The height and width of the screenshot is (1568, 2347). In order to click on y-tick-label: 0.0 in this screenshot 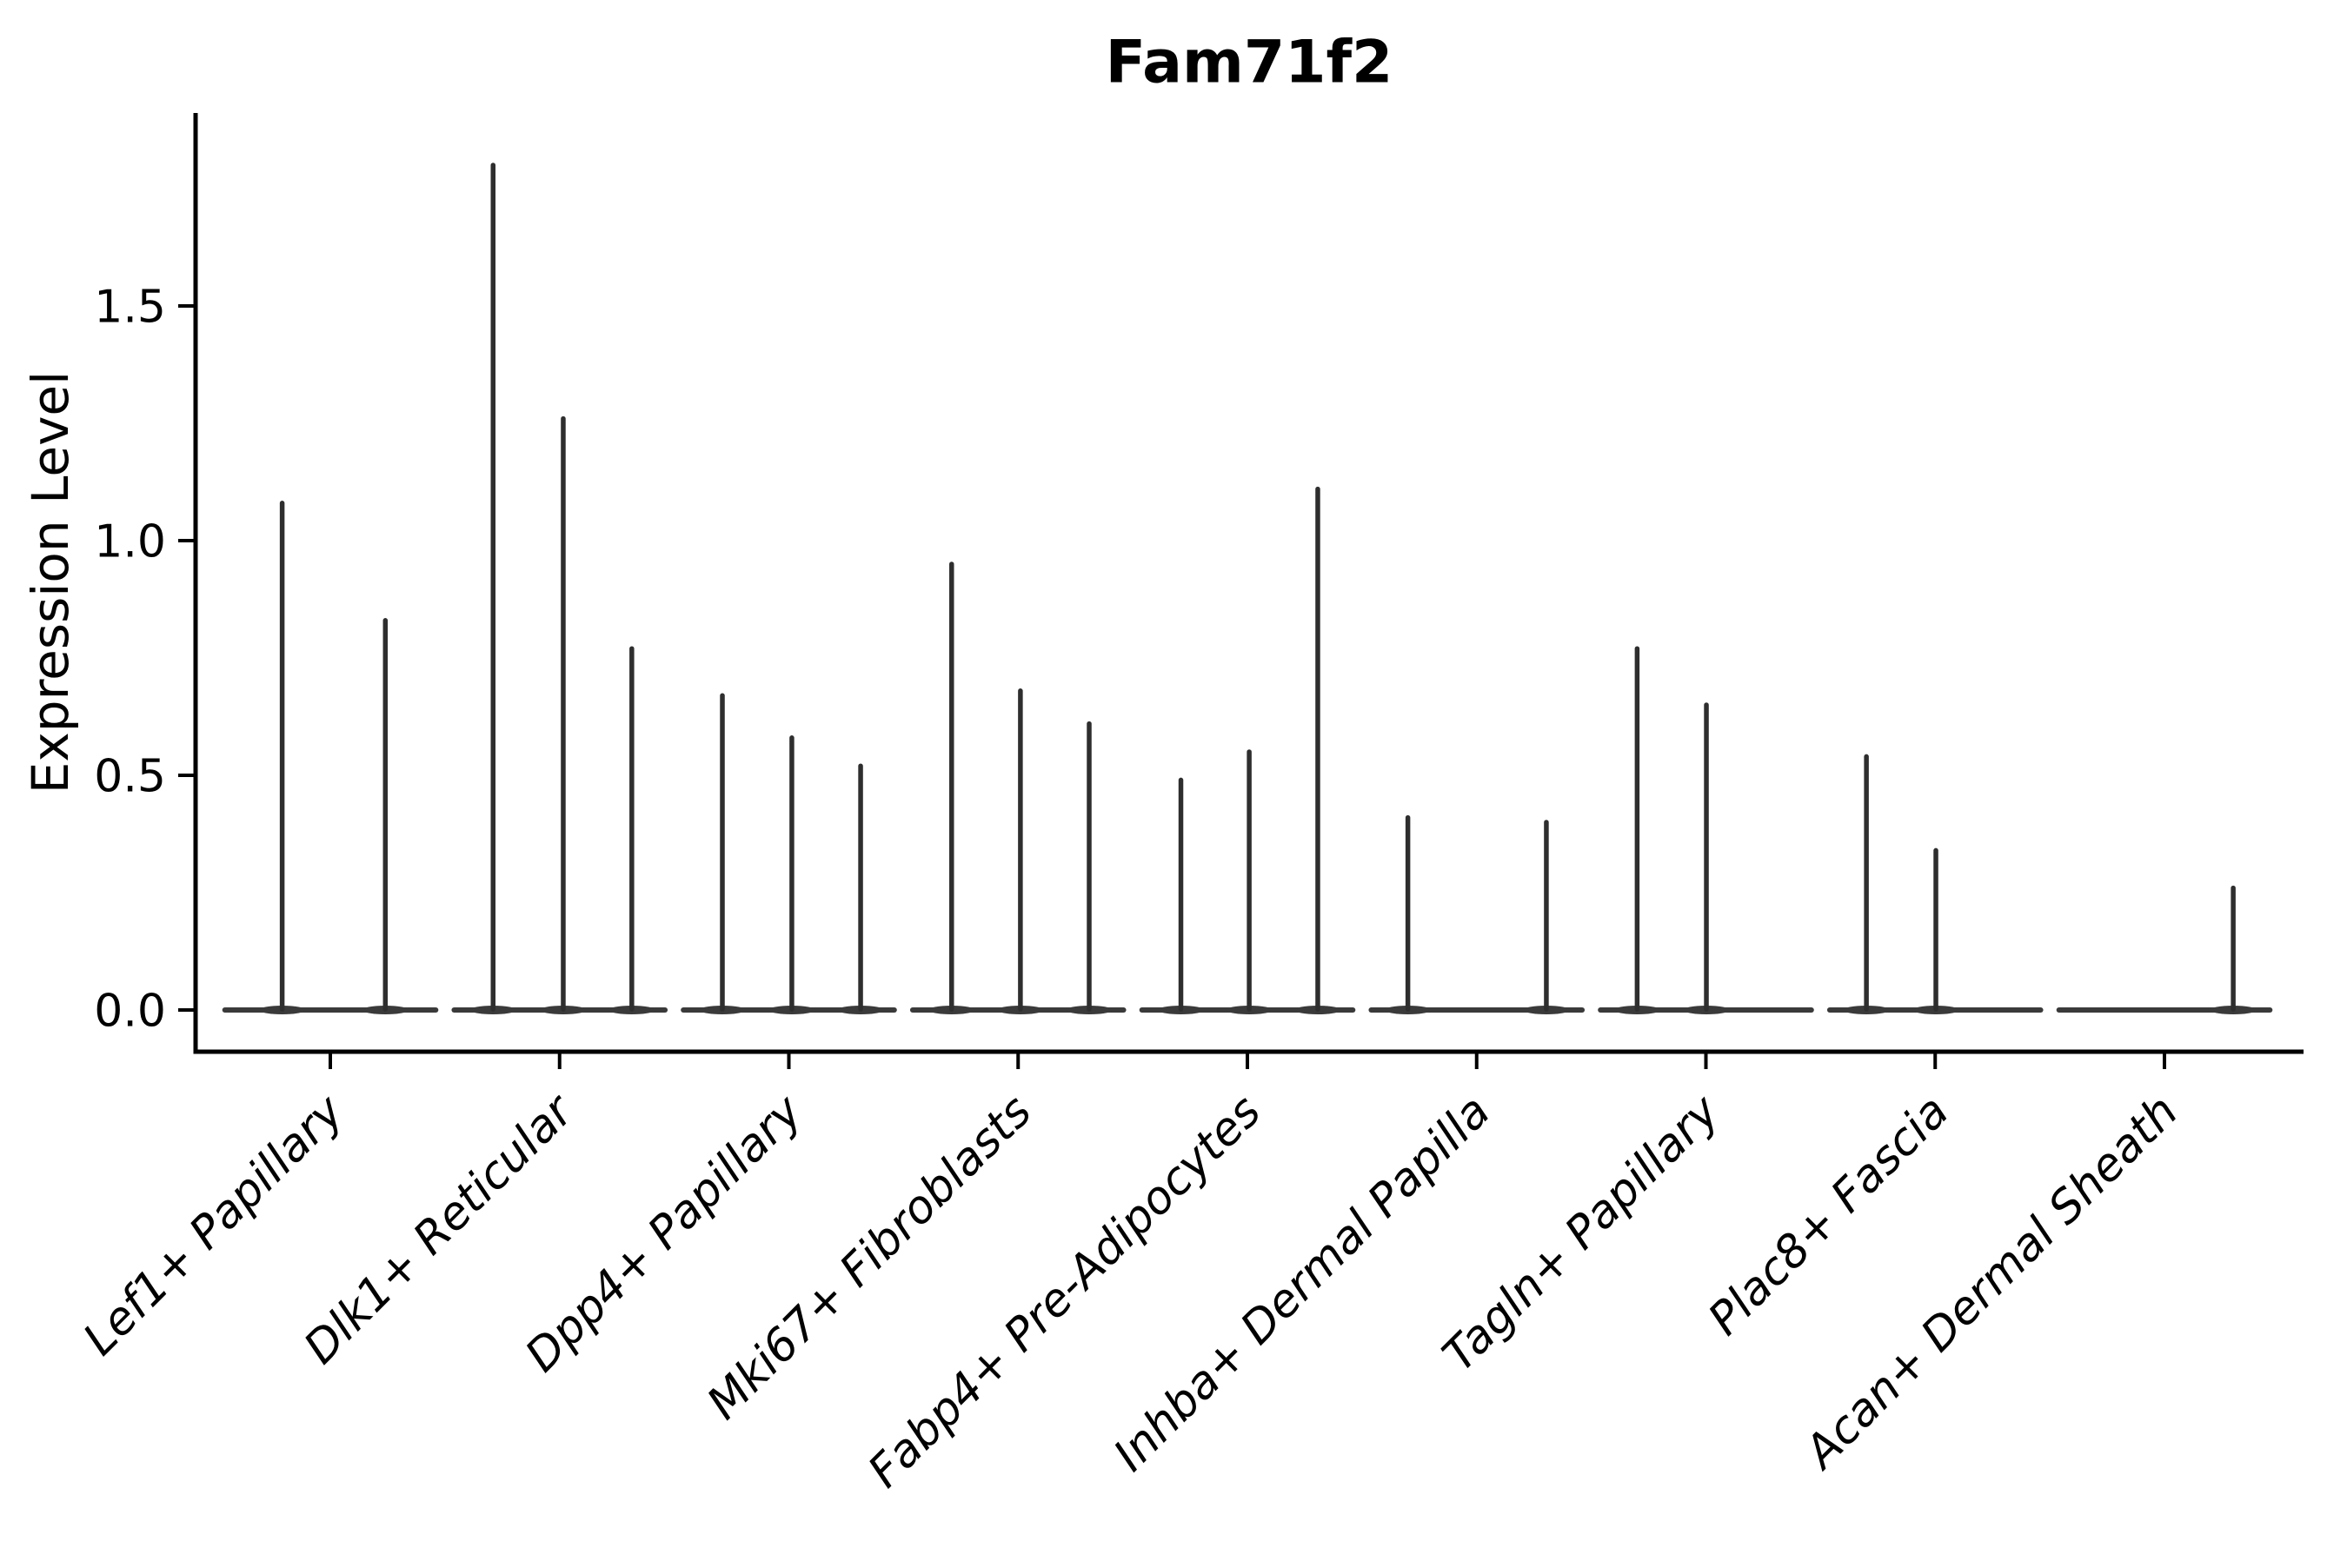, I will do `click(130, 1012)`.